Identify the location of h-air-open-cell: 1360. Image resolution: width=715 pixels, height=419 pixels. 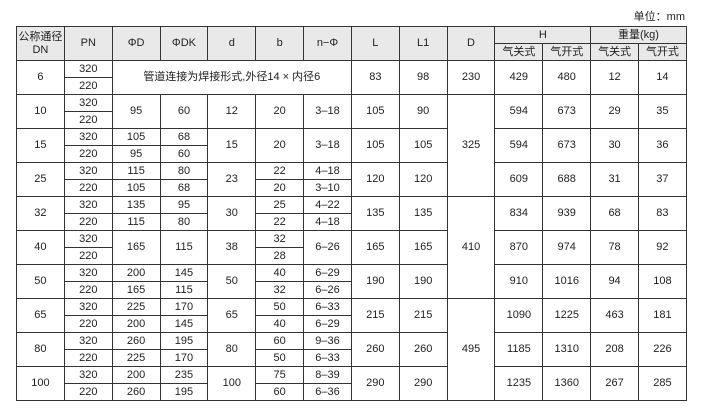
(567, 383).